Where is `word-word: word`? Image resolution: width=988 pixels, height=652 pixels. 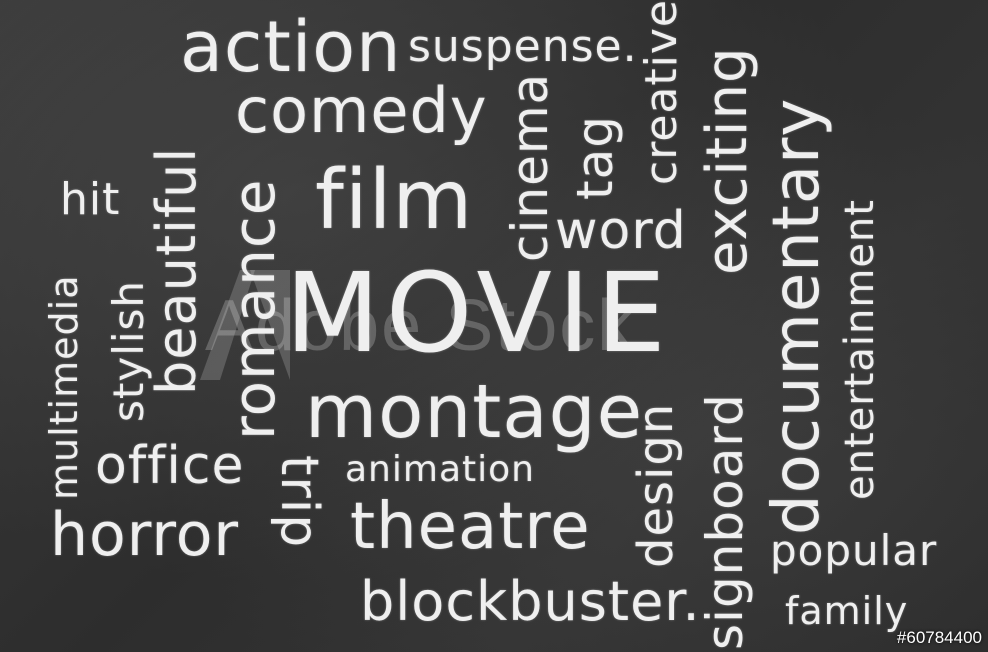
word-word: word is located at coordinates (621, 231).